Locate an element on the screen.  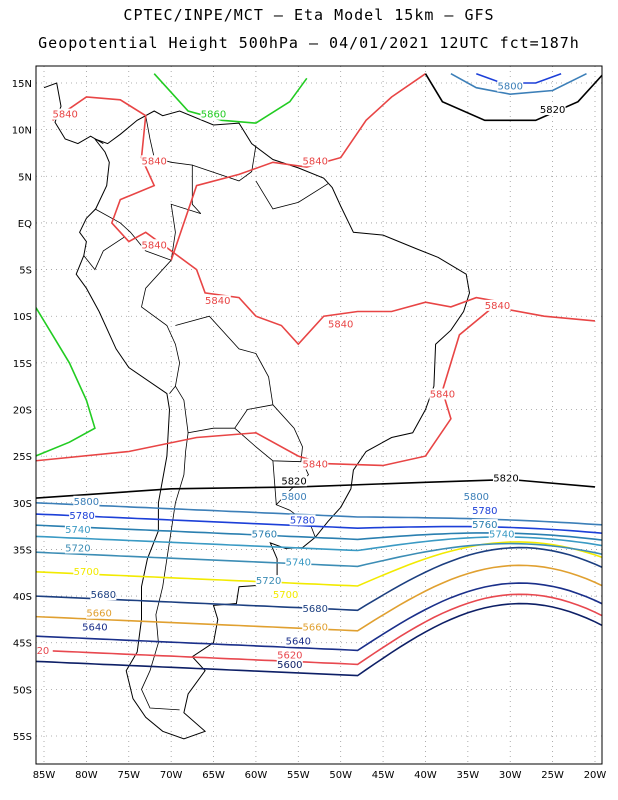
contour-label: 5760 is located at coordinates (264, 534).